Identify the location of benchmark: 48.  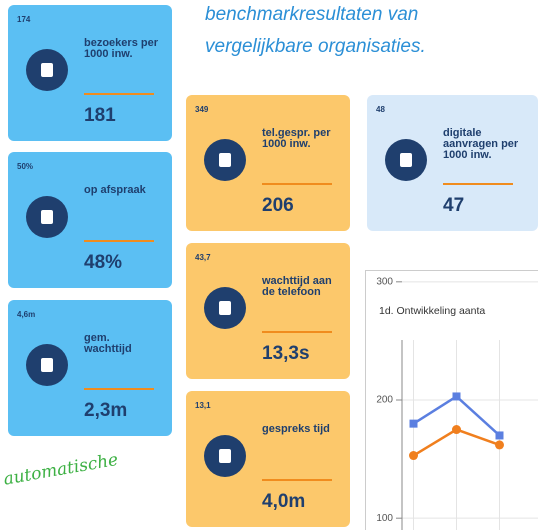
(380, 109).